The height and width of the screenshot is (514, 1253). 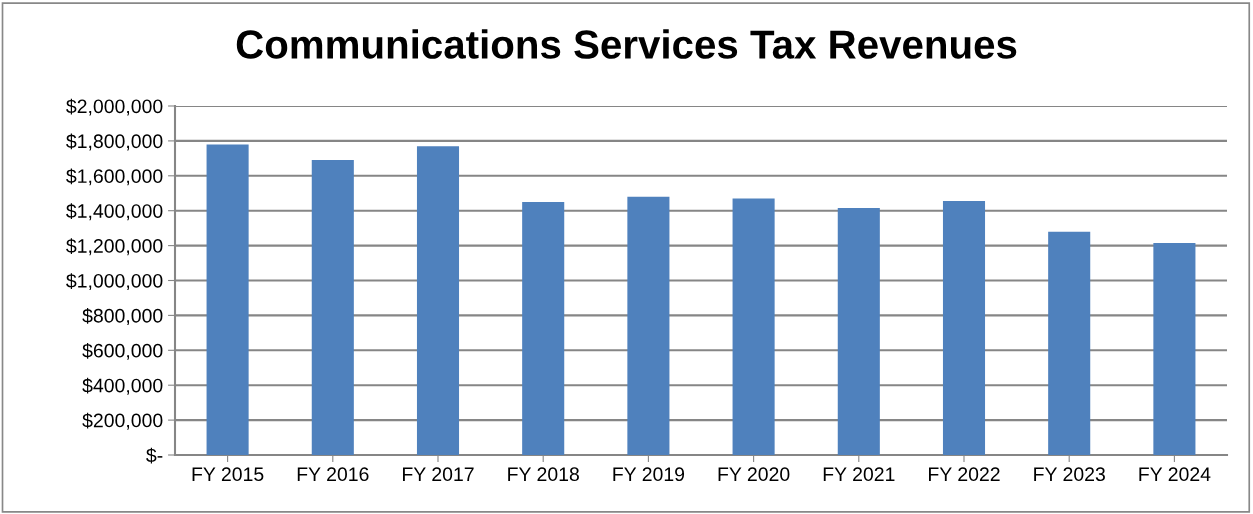 What do you see at coordinates (114, 177) in the screenshot?
I see `y-tick-label: $1,600,000` at bounding box center [114, 177].